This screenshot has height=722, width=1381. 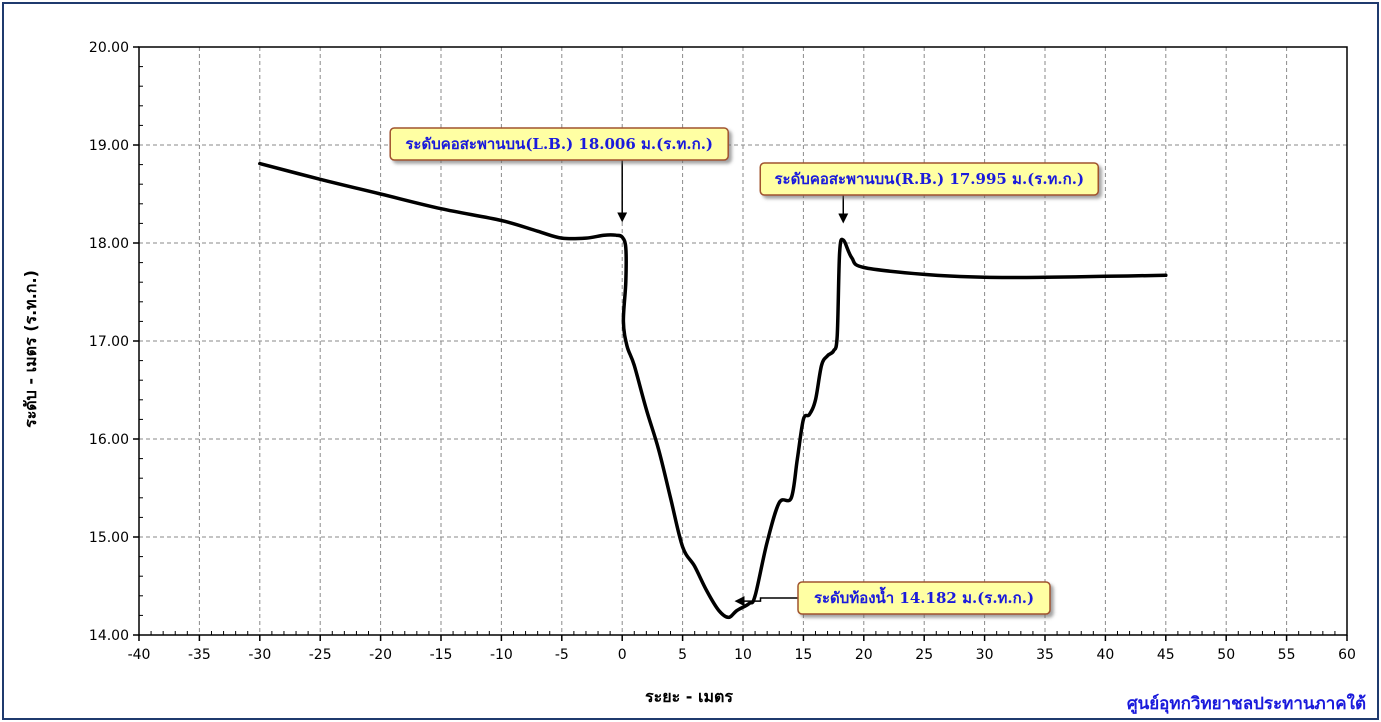 What do you see at coordinates (320, 655) in the screenshot?
I see `x-tick-label: -25` at bounding box center [320, 655].